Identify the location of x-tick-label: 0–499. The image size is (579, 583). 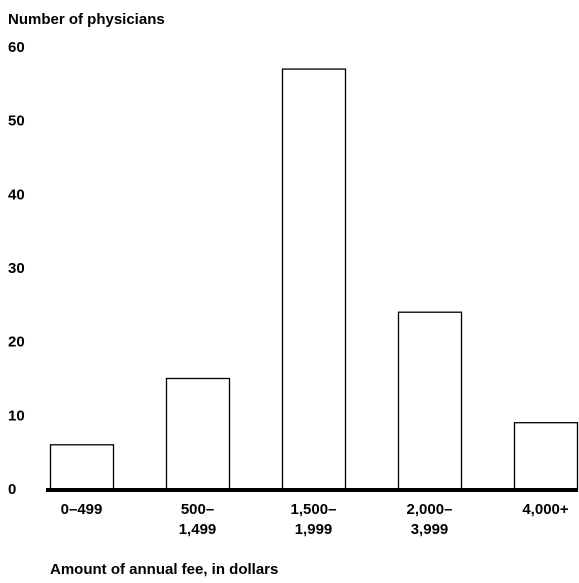
(82, 509).